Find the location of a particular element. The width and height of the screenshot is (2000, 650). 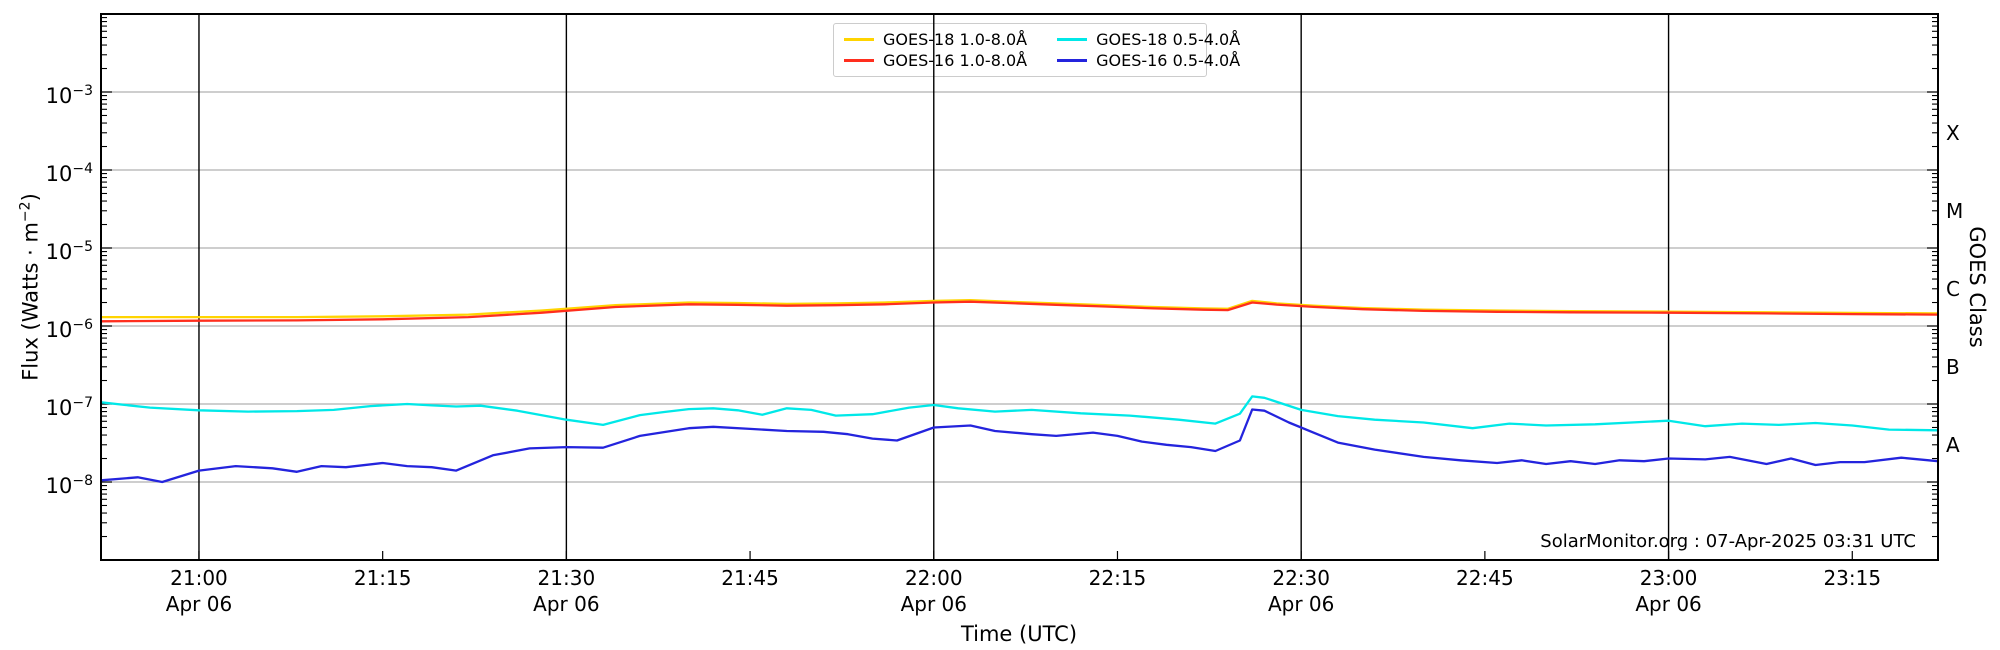

x-tick-label: 22:00 is located at coordinates (933, 578).